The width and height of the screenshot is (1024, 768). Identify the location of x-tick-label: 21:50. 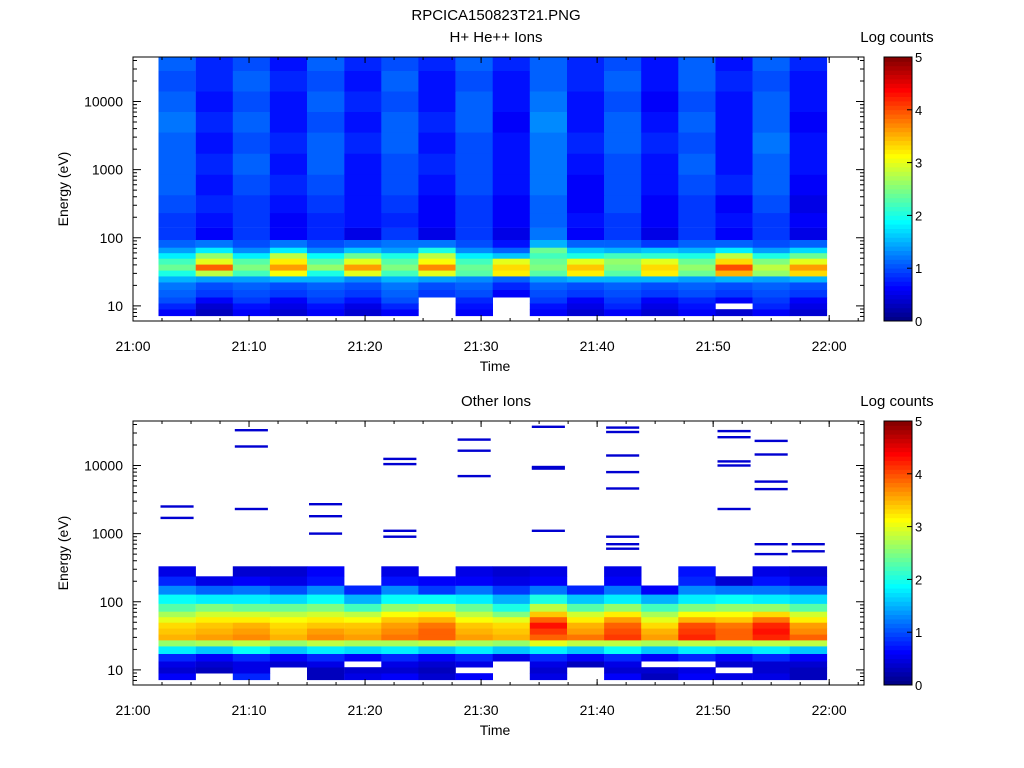
(713, 710).